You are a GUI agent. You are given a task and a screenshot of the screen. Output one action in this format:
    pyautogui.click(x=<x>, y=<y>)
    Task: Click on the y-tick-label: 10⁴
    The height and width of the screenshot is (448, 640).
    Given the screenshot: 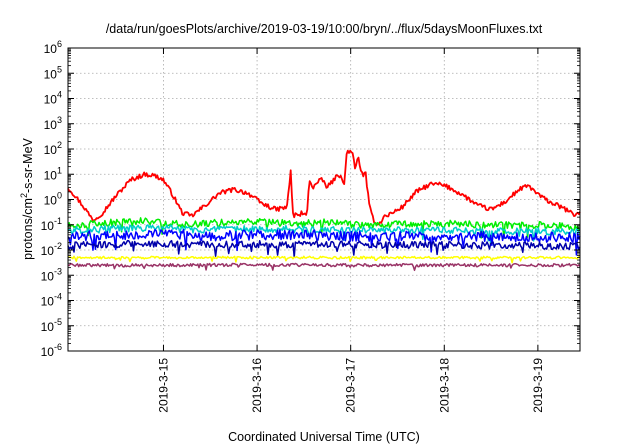 What is the action you would take?
    pyautogui.click(x=53, y=98)
    